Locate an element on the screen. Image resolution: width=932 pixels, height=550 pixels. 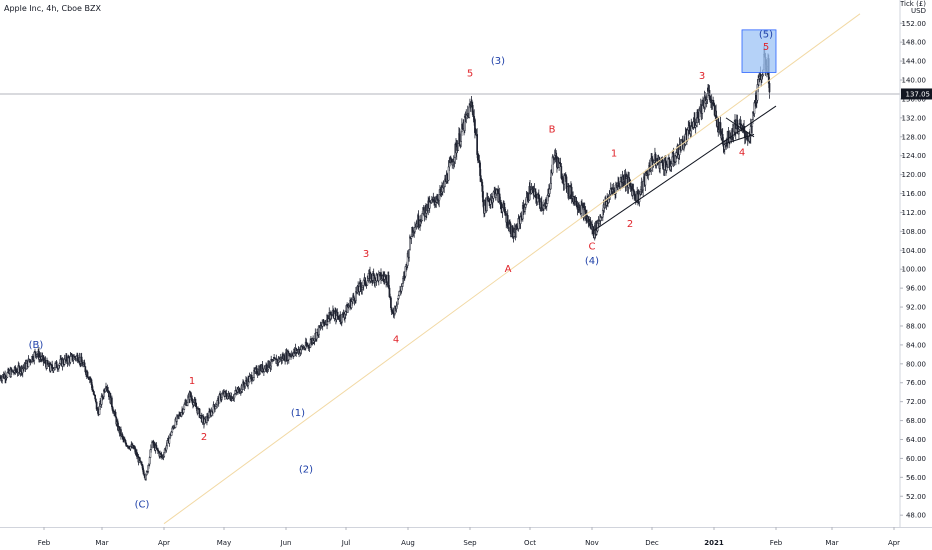
time-tick-label: 2021 is located at coordinates (714, 543).